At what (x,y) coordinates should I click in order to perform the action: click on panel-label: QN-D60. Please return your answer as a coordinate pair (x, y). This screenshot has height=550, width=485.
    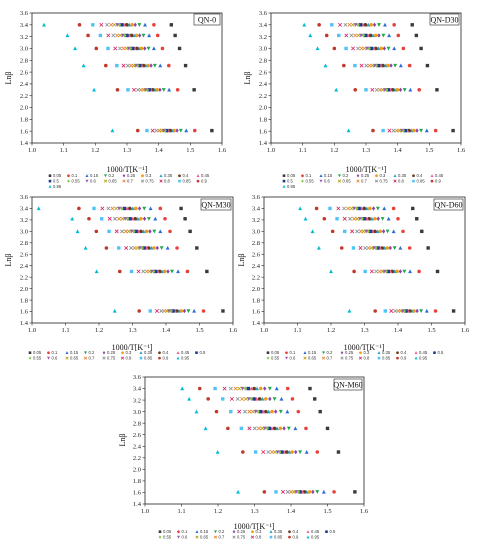
    Looking at the image, I should click on (449, 205).